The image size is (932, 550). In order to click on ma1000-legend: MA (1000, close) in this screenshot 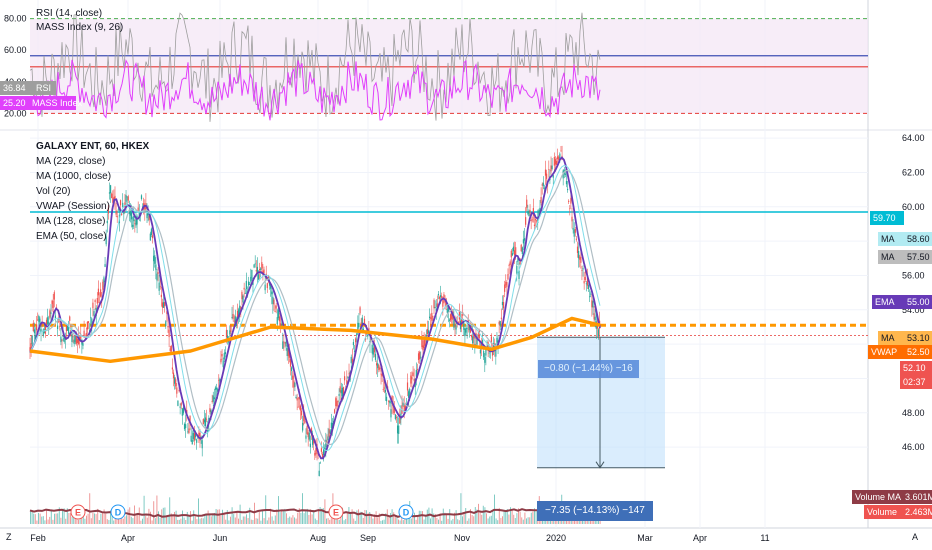, I will do `click(74, 176)`.